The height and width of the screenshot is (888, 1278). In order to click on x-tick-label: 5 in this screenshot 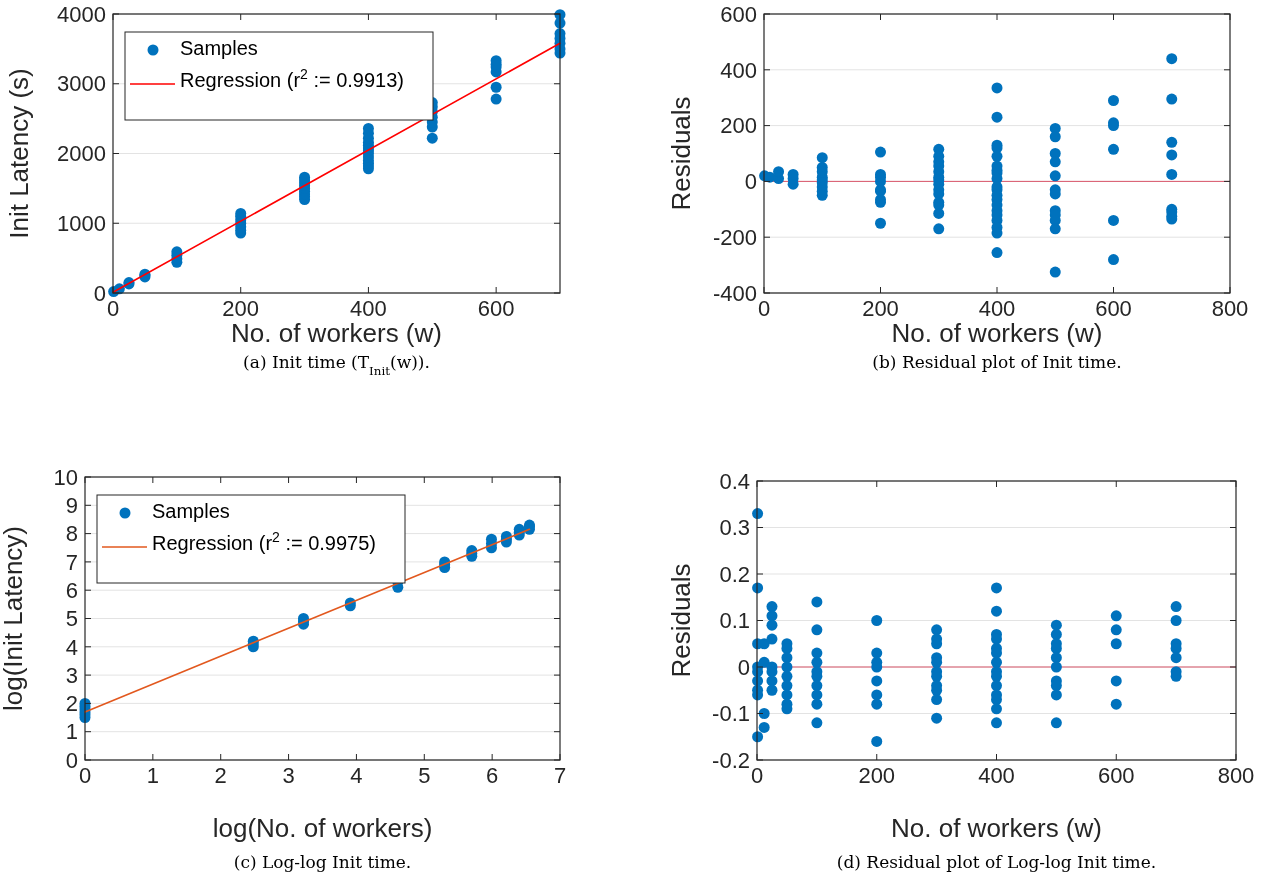, I will do `click(424, 775)`.